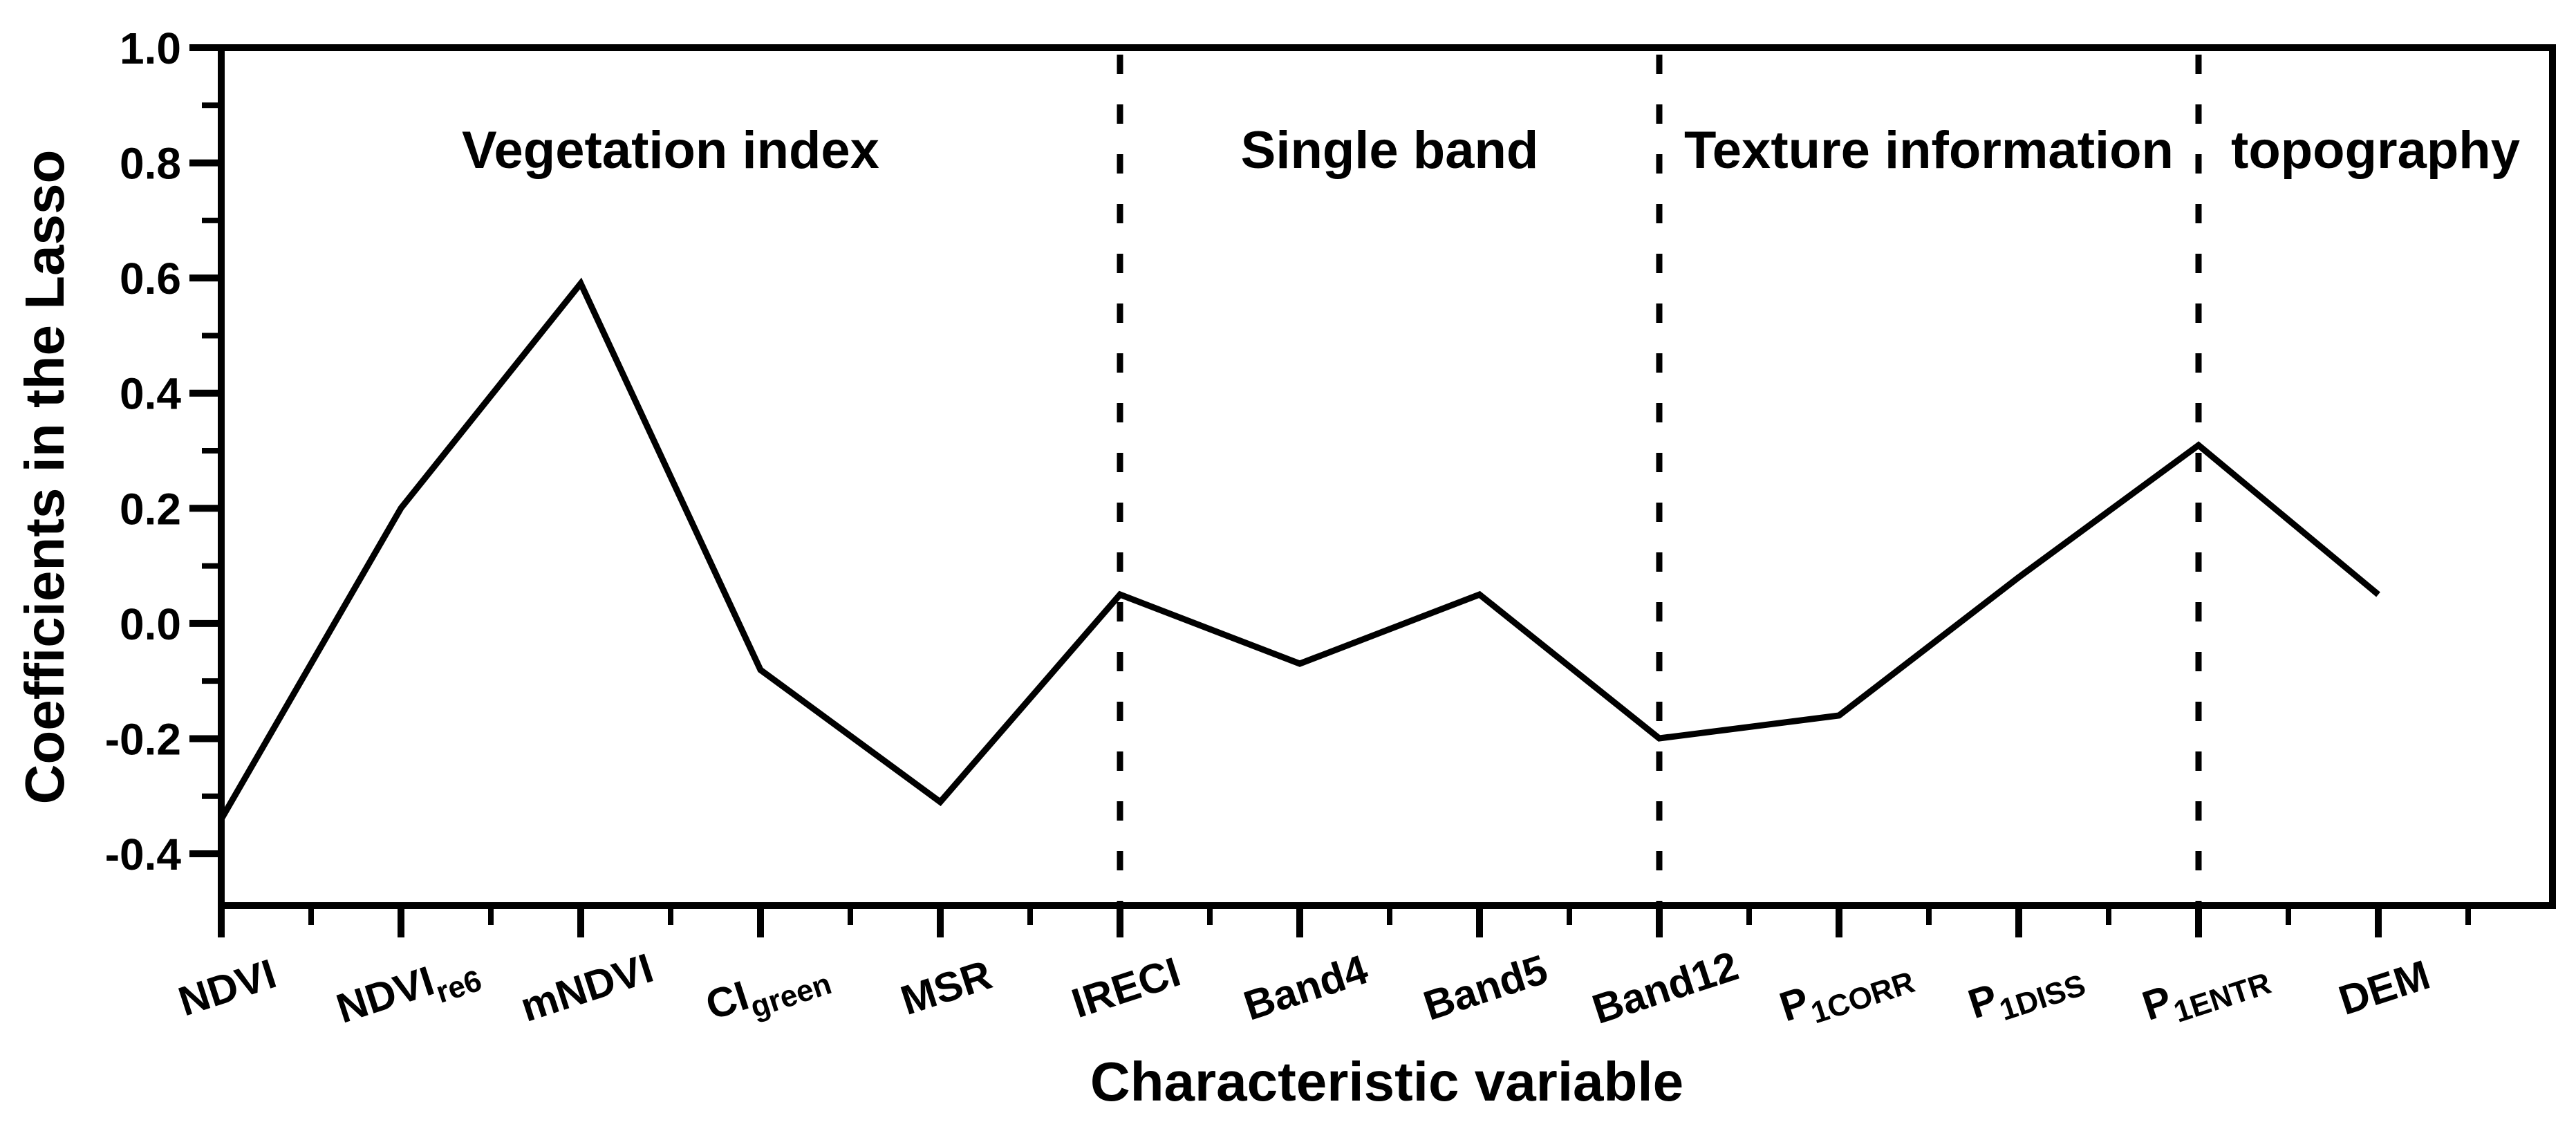 This screenshot has width=2576, height=1131. Describe the element at coordinates (1306, 987) in the screenshot. I see `x-tick-label: Band4` at that location.